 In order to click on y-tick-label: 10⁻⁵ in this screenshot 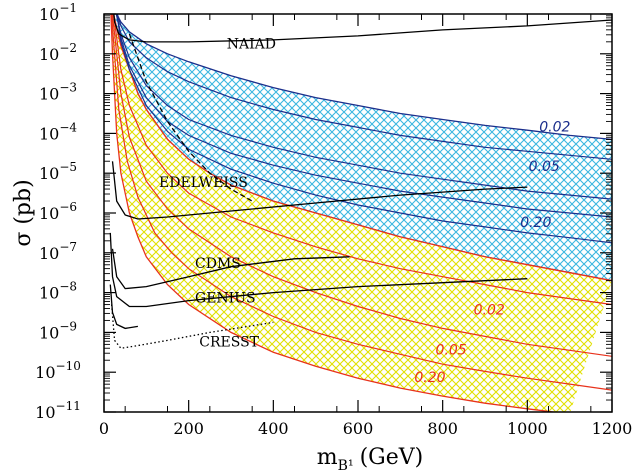, I will do `click(58, 171)`.